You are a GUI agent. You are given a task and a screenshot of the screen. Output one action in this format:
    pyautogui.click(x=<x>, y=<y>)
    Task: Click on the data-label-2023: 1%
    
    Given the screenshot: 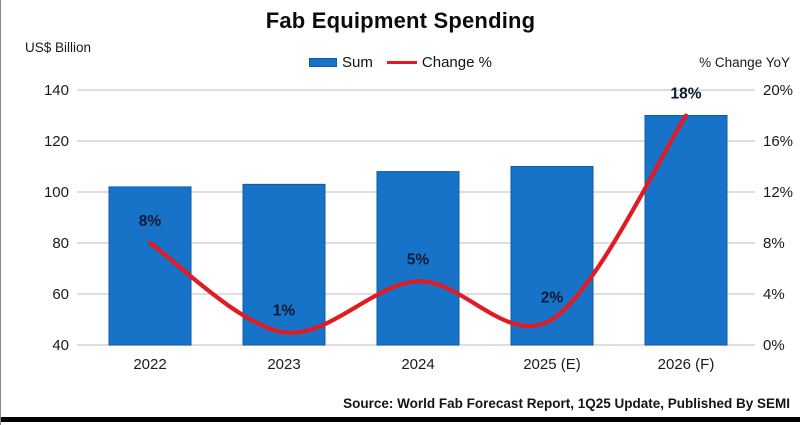 What is the action you would take?
    pyautogui.click(x=284, y=310)
    